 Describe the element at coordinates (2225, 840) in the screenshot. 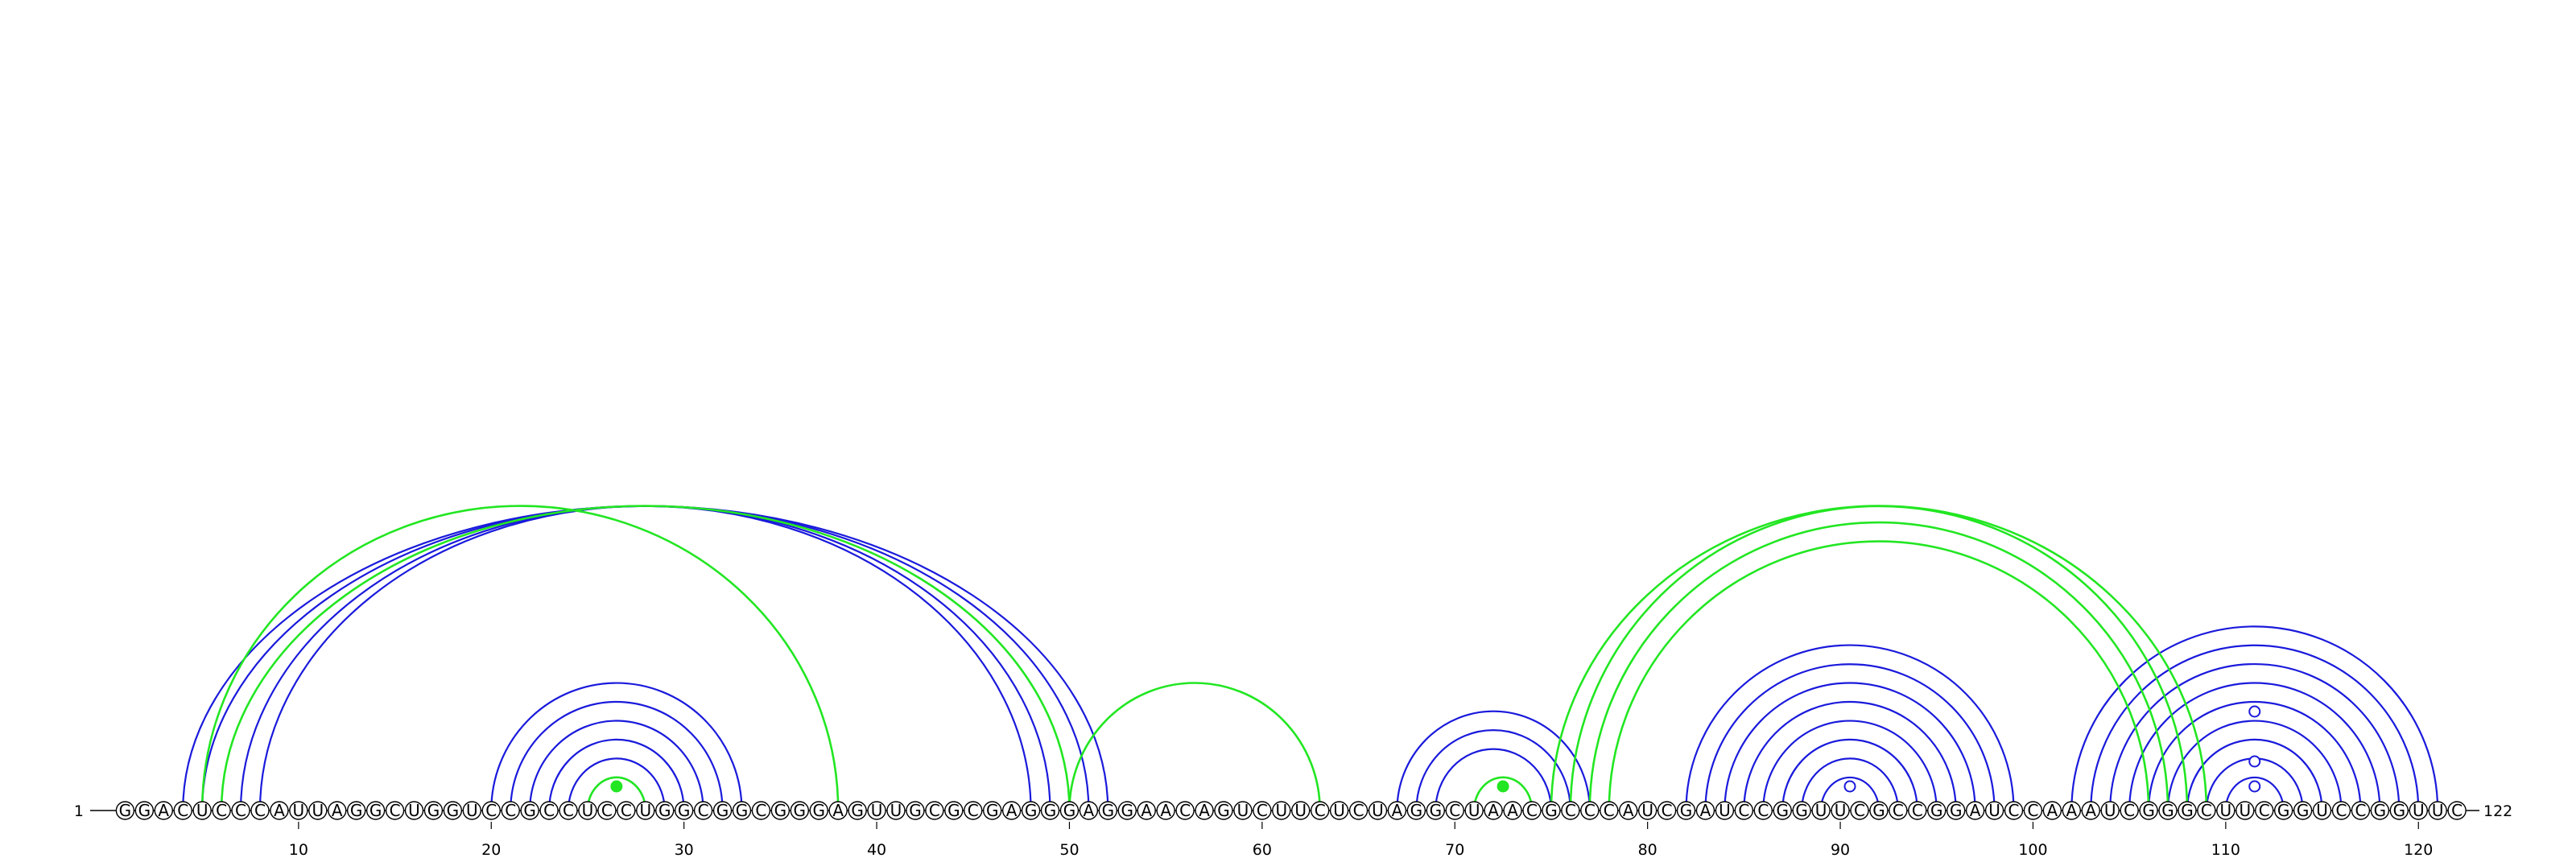

I see `position-tick: 110` at that location.